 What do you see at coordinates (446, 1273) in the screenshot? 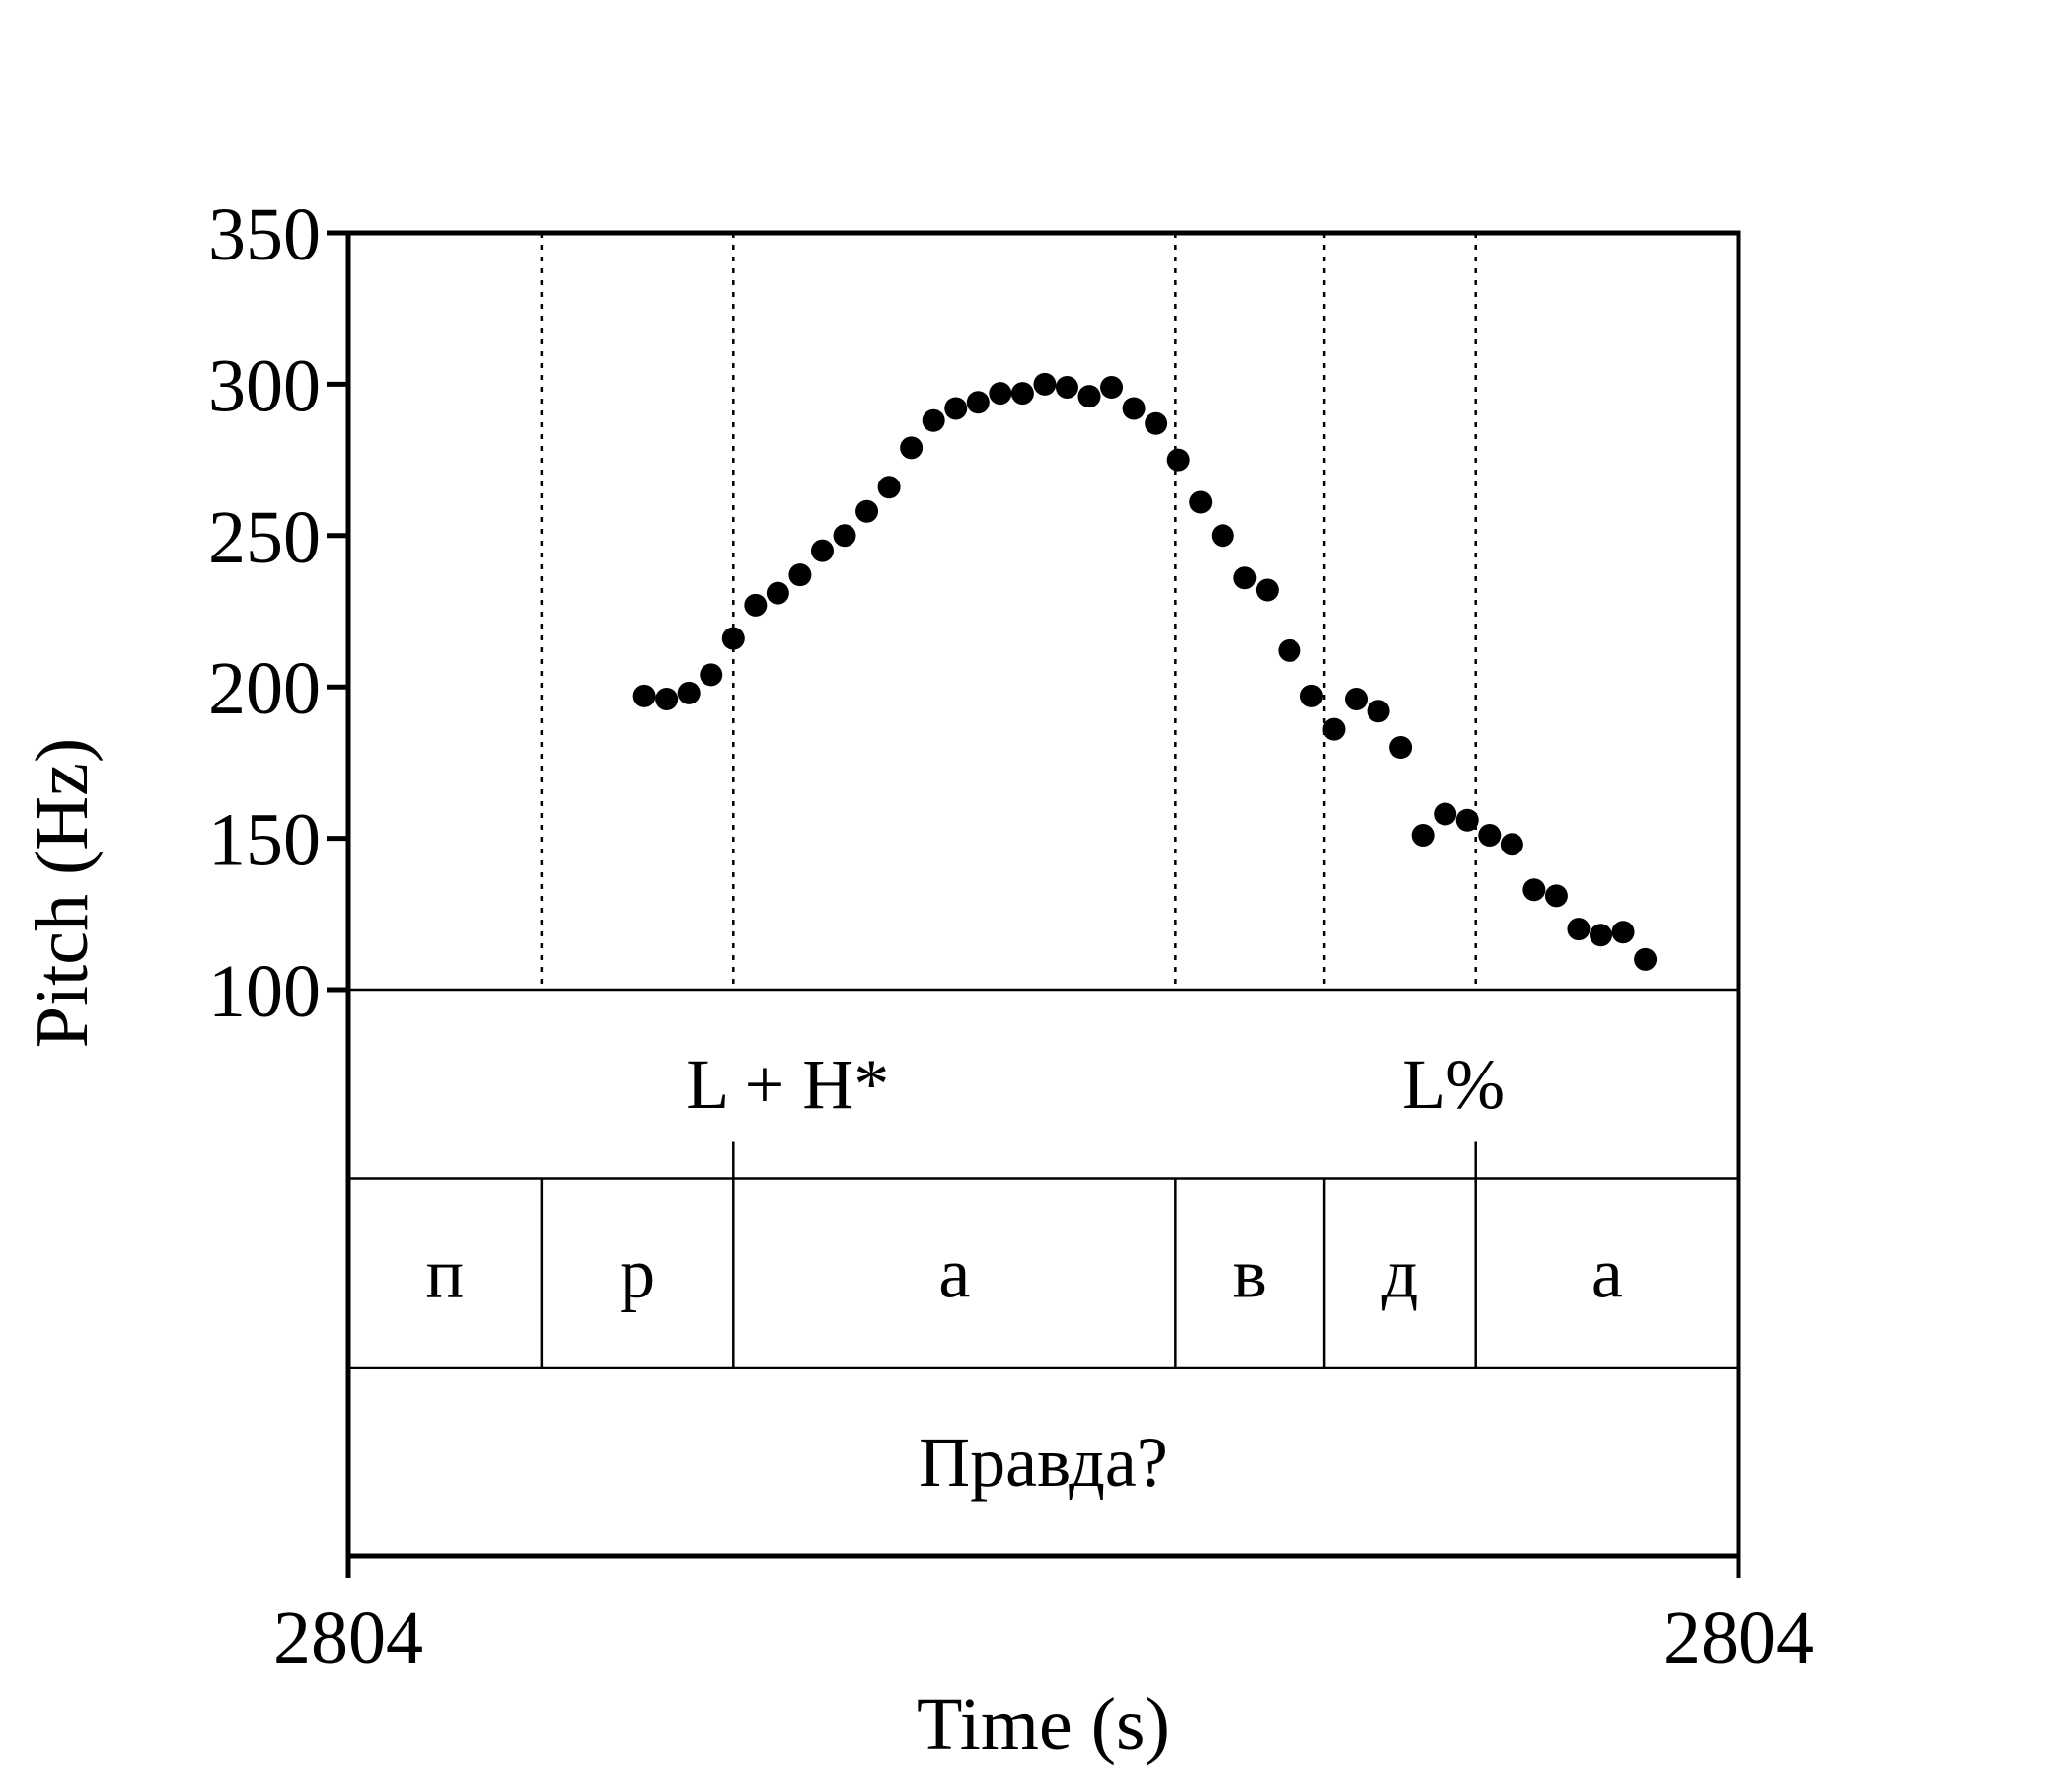
I see `tier-segments-label: п` at bounding box center [446, 1273].